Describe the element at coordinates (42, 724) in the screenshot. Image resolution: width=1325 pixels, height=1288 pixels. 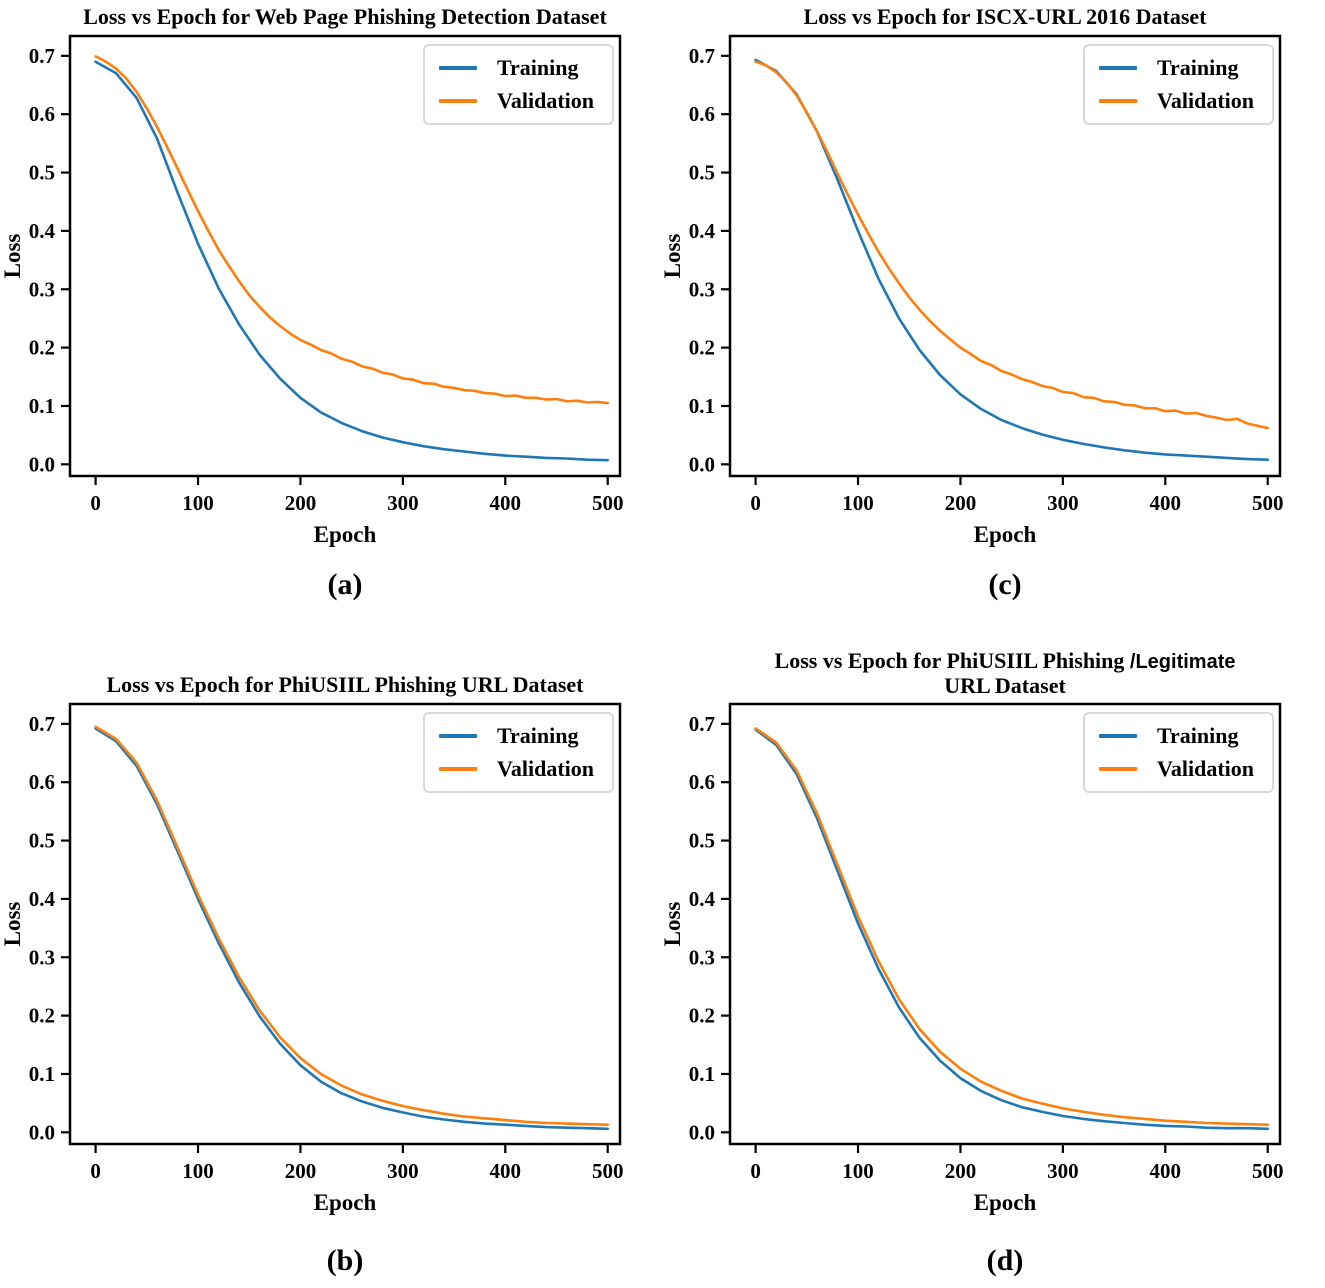
I see `svg-text: 0.7` at that location.